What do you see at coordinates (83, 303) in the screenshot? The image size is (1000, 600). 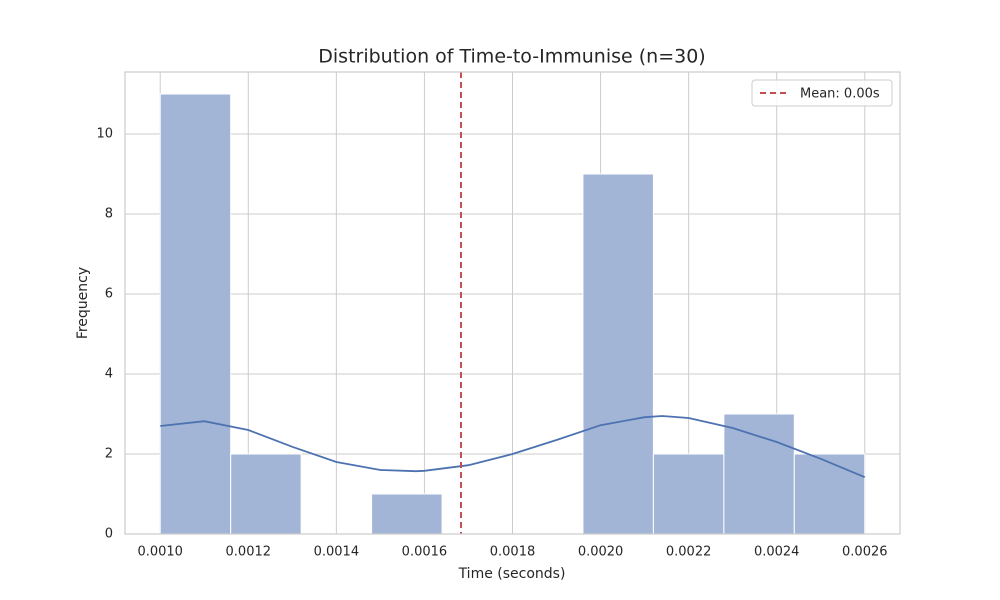 I see `y-axis-label: Frequency` at bounding box center [83, 303].